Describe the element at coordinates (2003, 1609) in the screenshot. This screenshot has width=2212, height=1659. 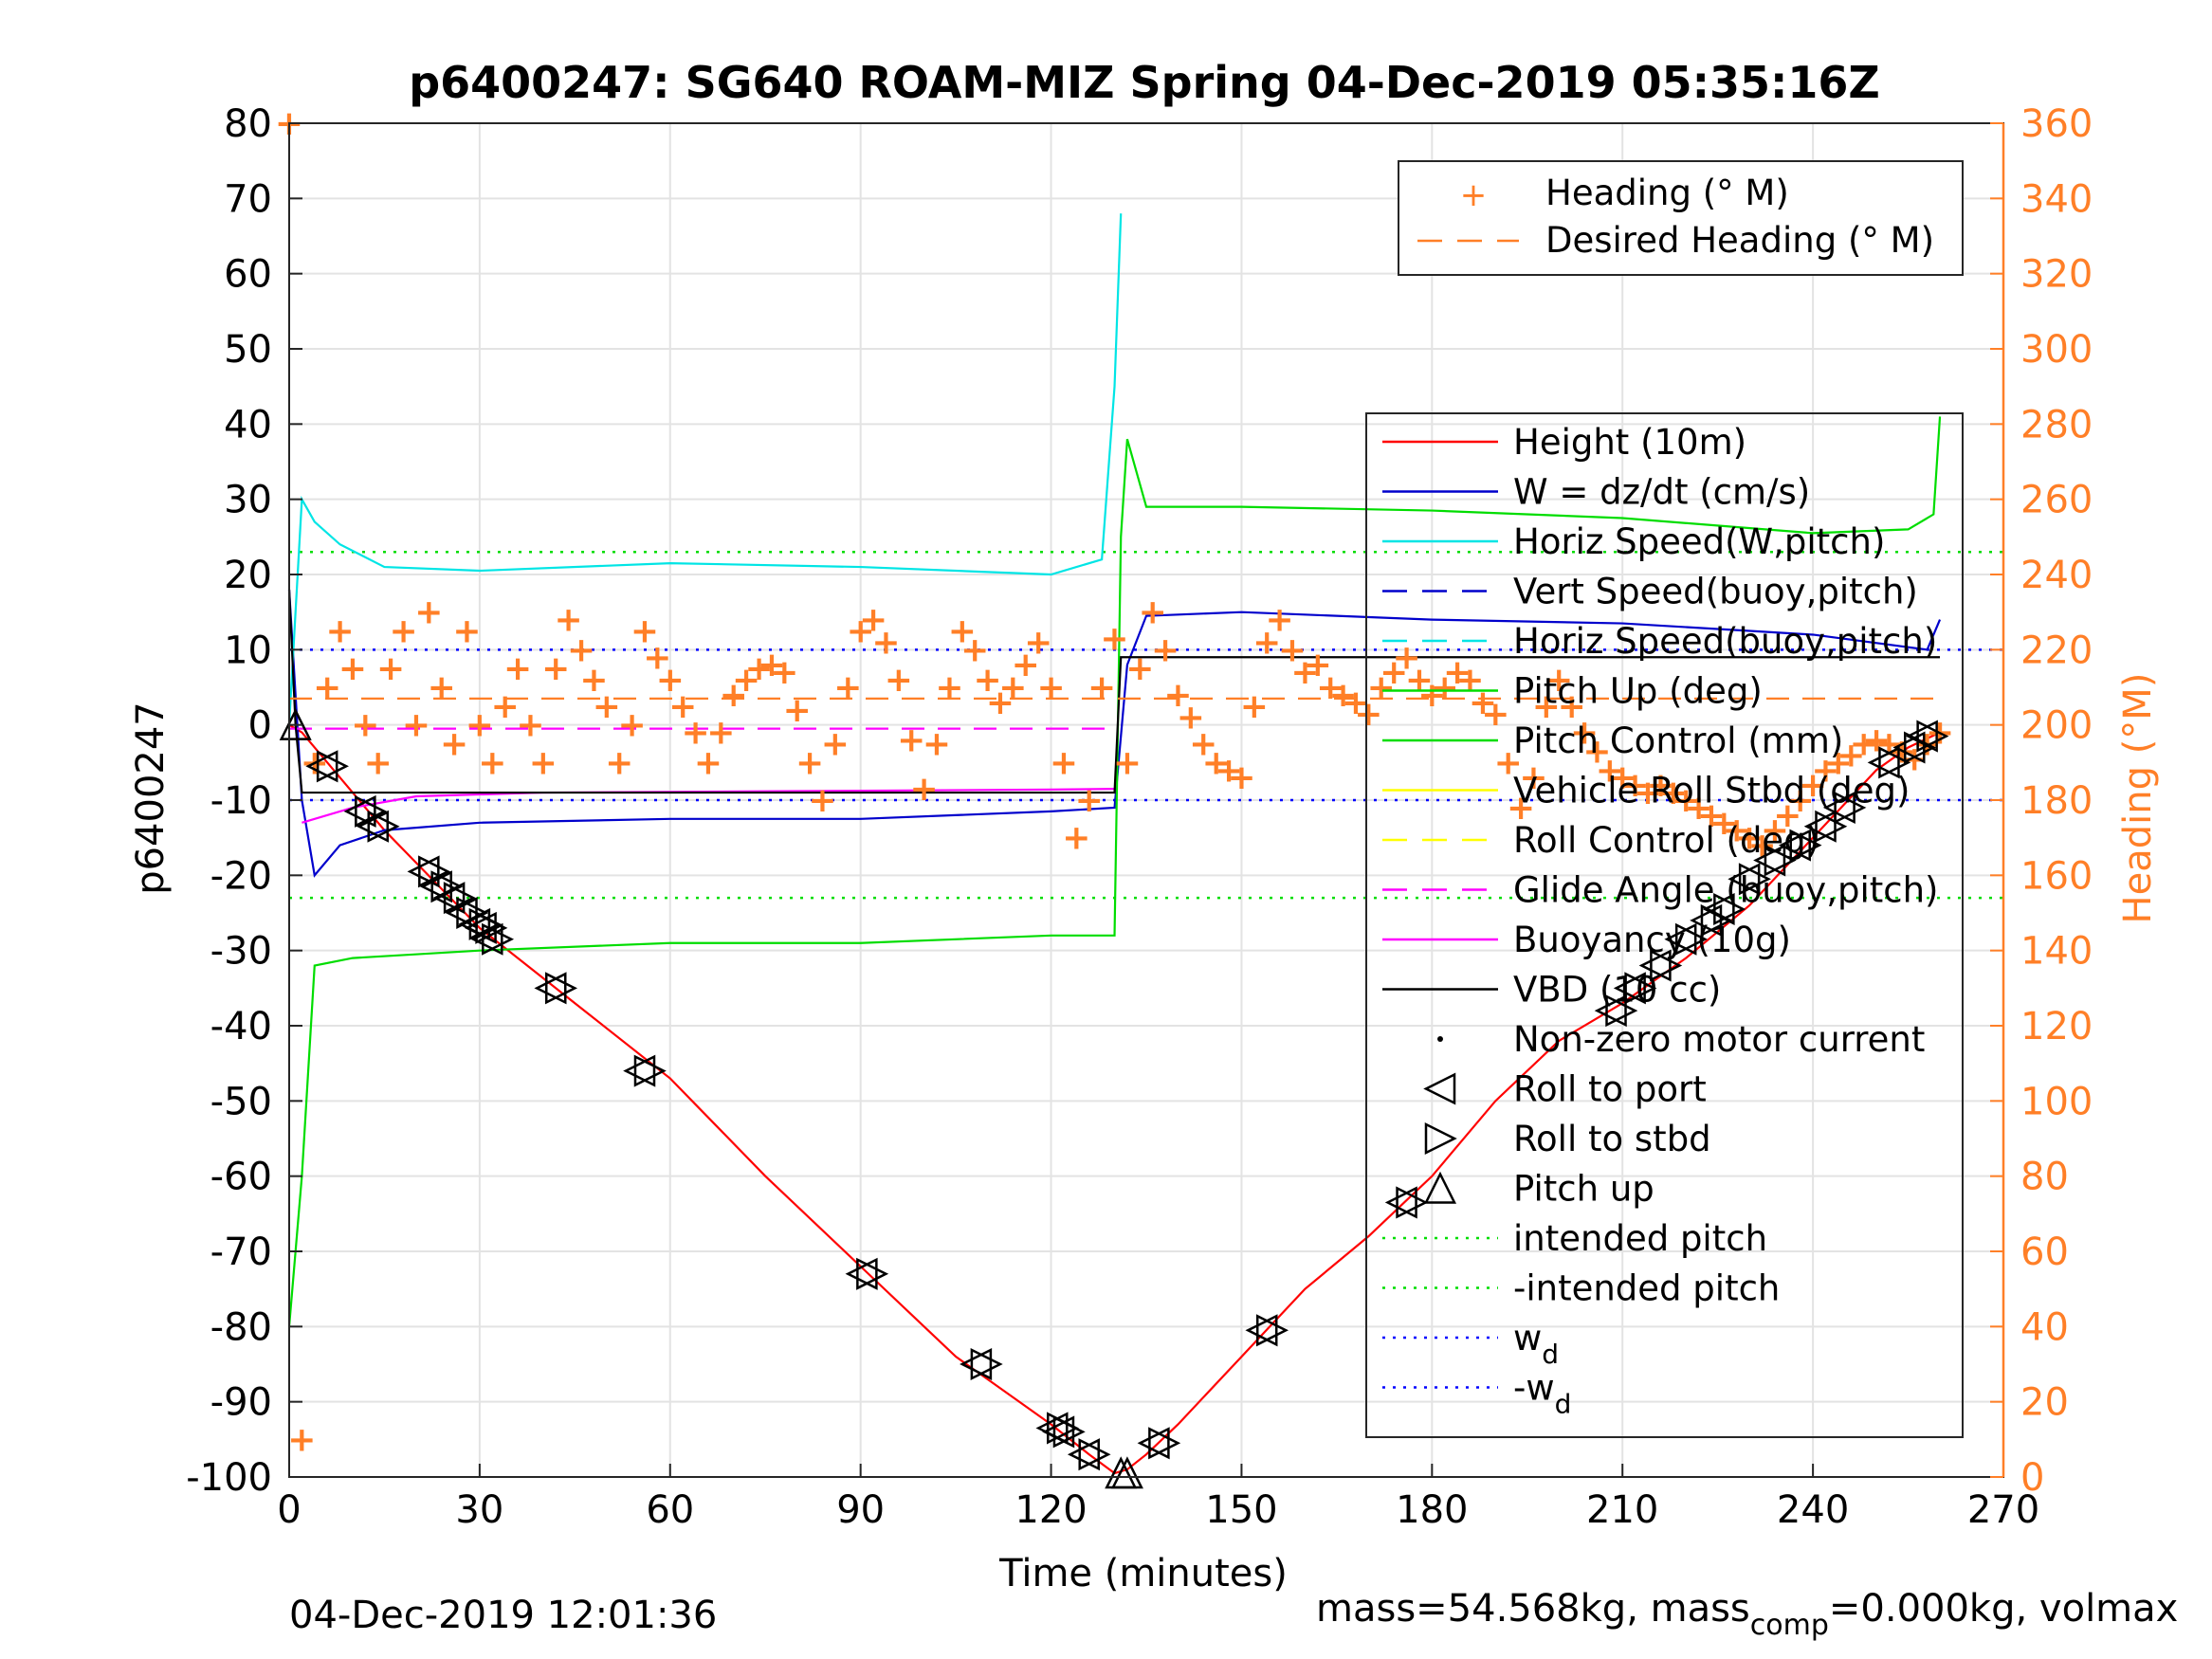
I see `footer-mass-part2: =0.000kg, volmax` at that location.